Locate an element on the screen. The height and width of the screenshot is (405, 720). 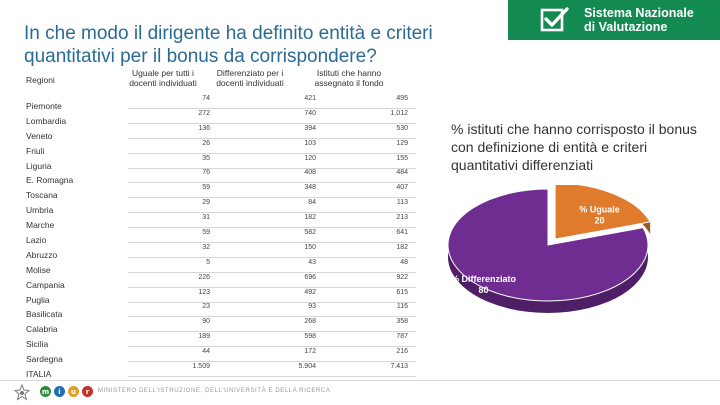
table-row: Toscana 59 348 407 is located at coordinates (220, 192).